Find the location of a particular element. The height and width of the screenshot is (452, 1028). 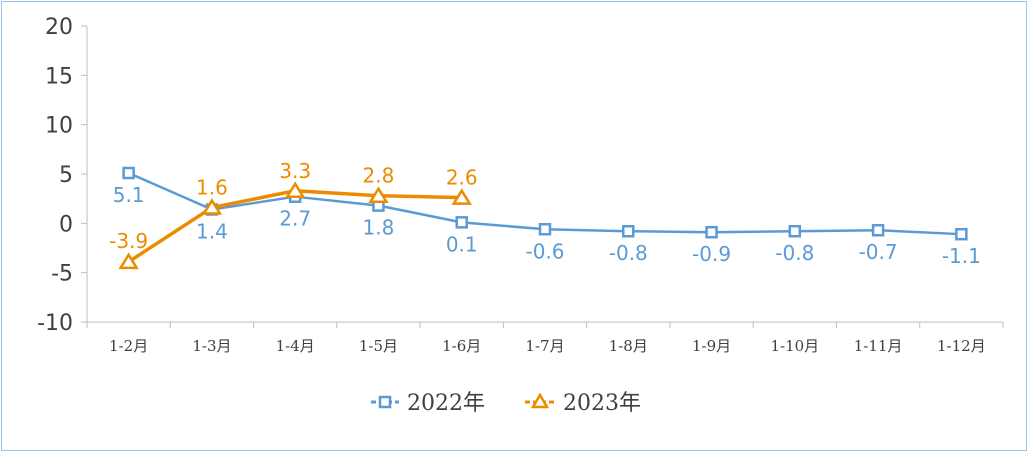

data-label: 2.6 is located at coordinates (462, 178).